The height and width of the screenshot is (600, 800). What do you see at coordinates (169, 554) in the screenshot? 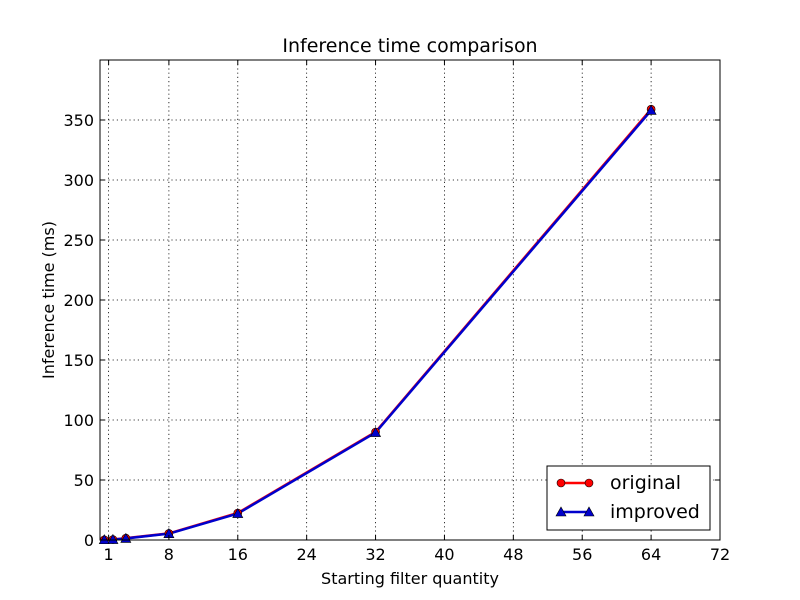
I see `x-tick-label: 8` at bounding box center [169, 554].